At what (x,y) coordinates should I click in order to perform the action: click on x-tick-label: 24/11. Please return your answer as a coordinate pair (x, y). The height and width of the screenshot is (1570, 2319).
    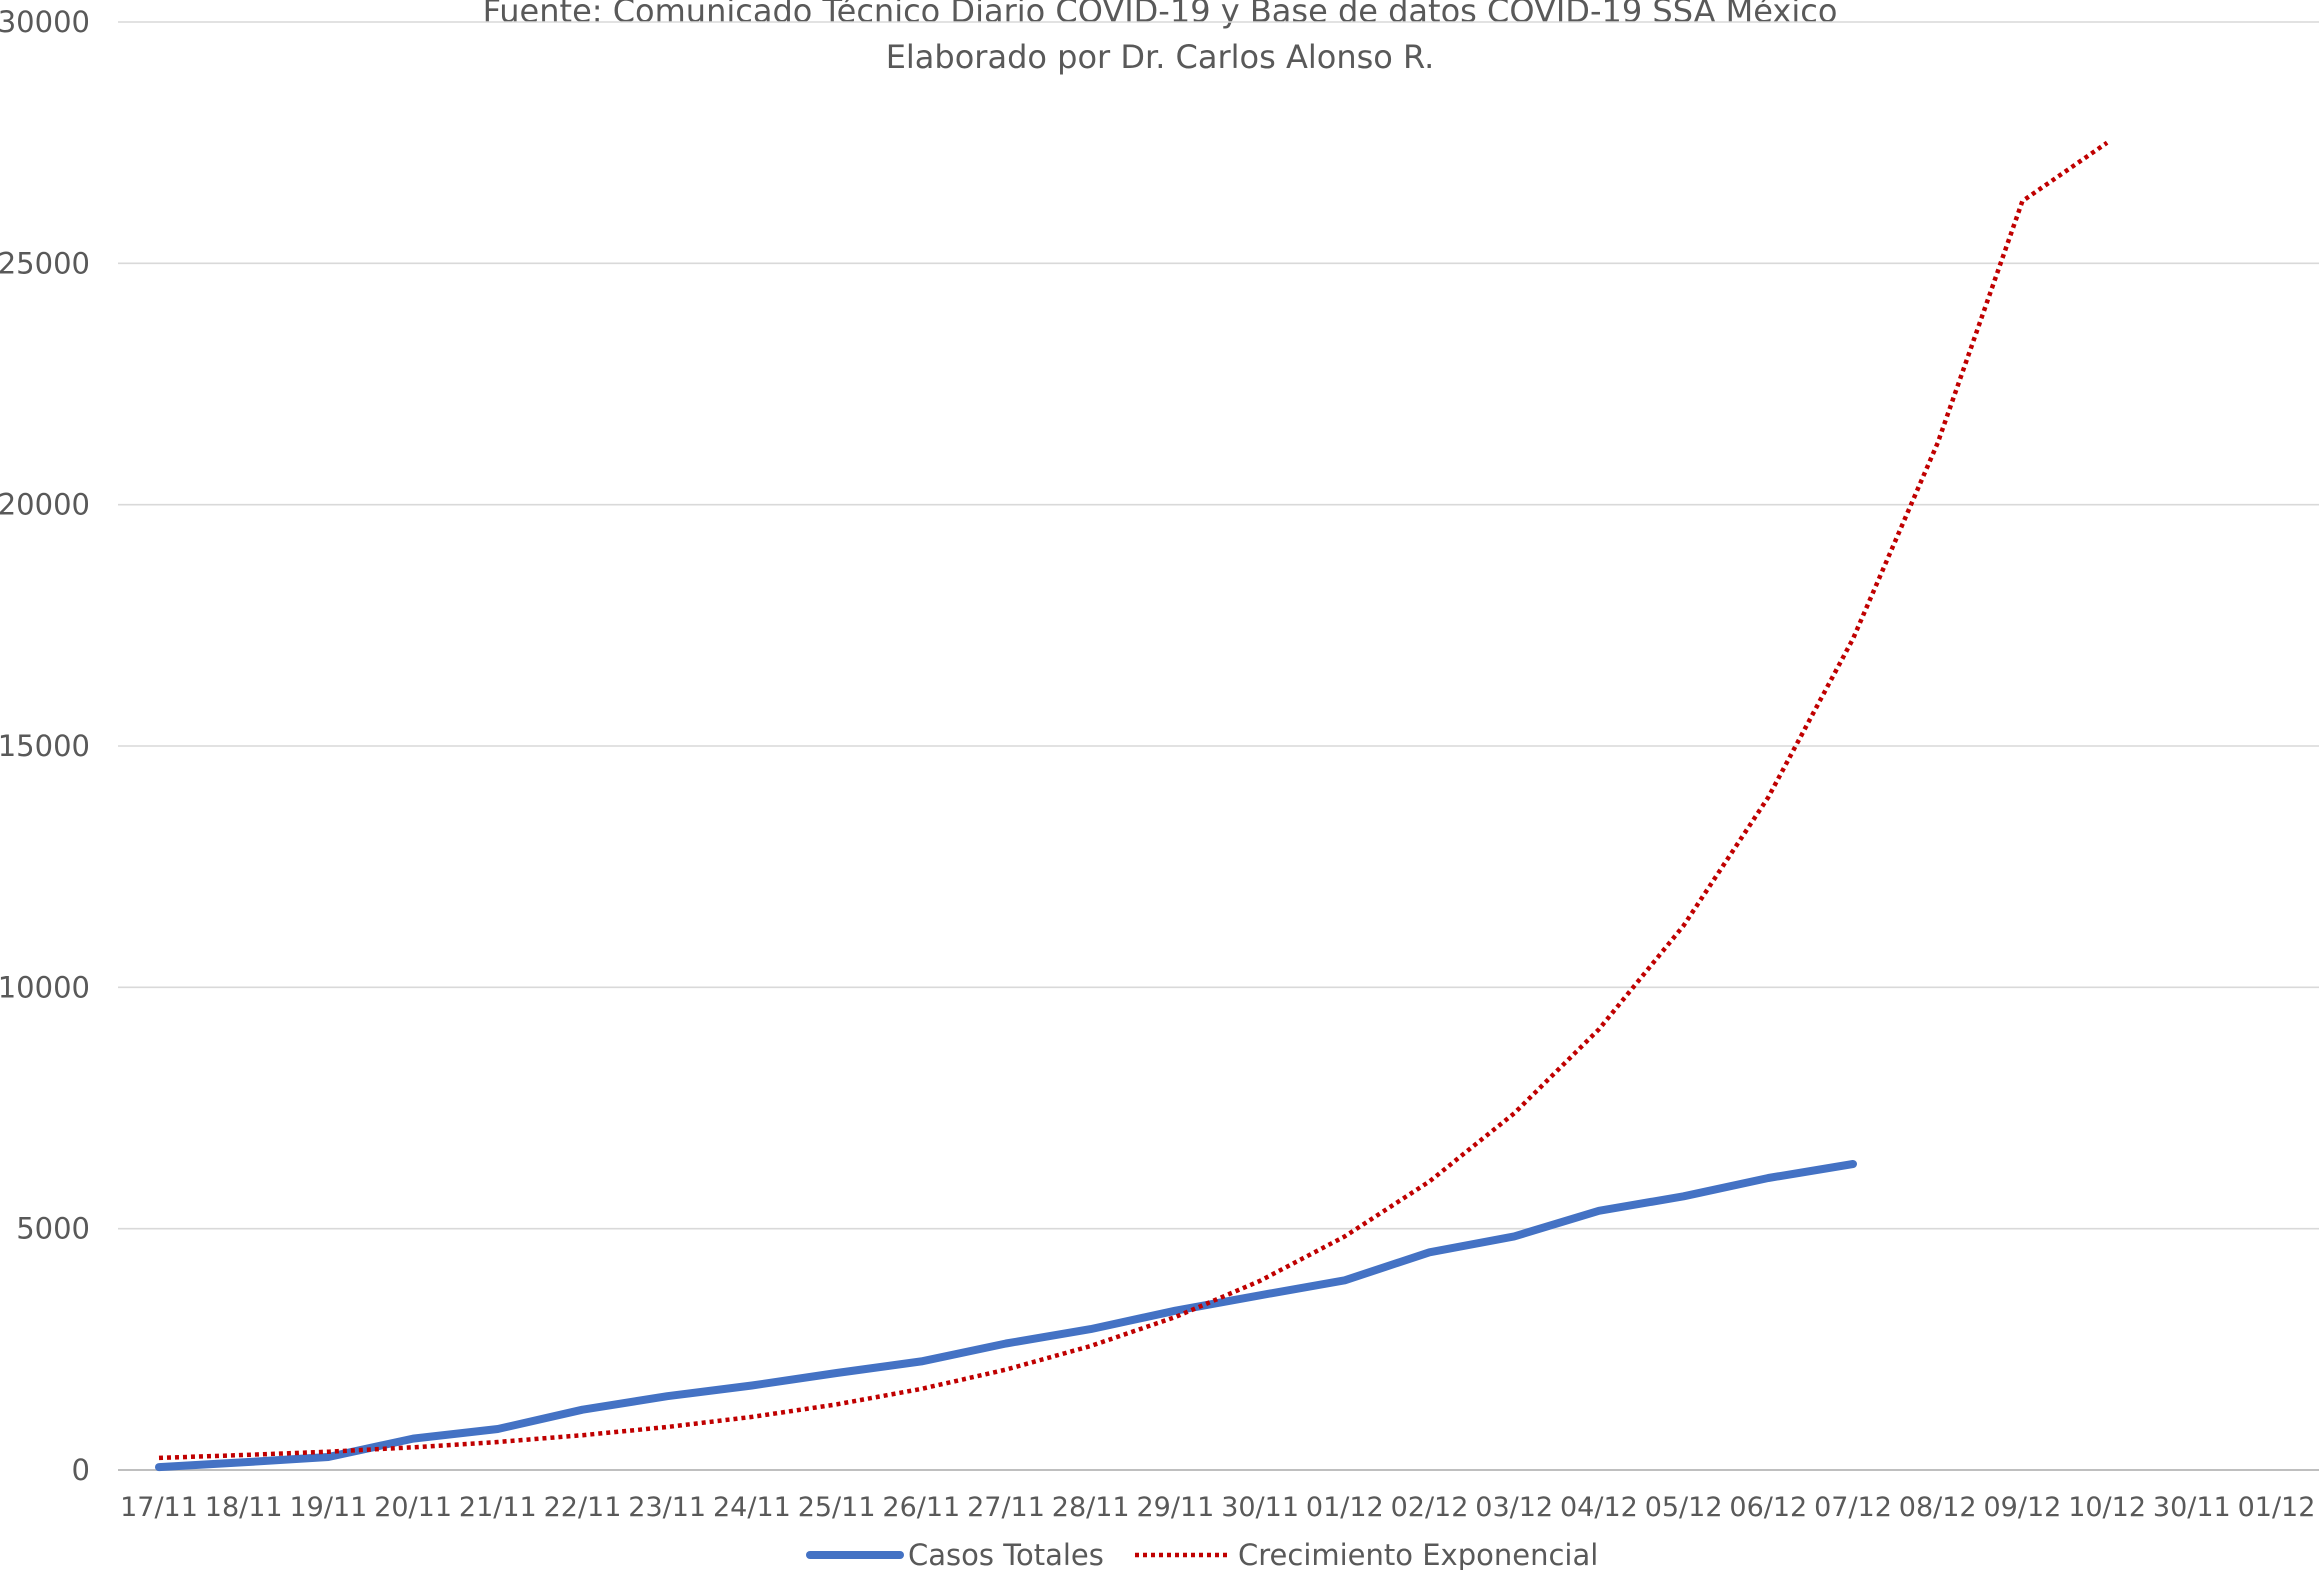
    Looking at the image, I should click on (752, 1507).